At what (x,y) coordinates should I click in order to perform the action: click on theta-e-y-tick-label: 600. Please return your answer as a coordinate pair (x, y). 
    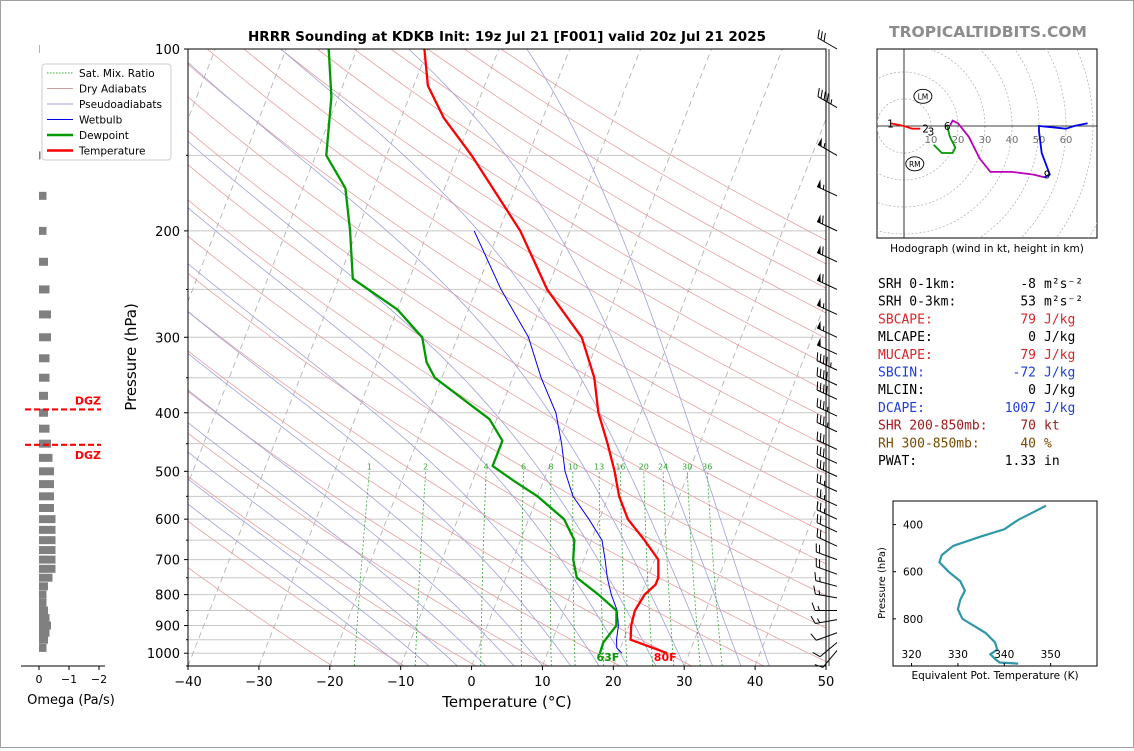
    Looking at the image, I should click on (913, 573).